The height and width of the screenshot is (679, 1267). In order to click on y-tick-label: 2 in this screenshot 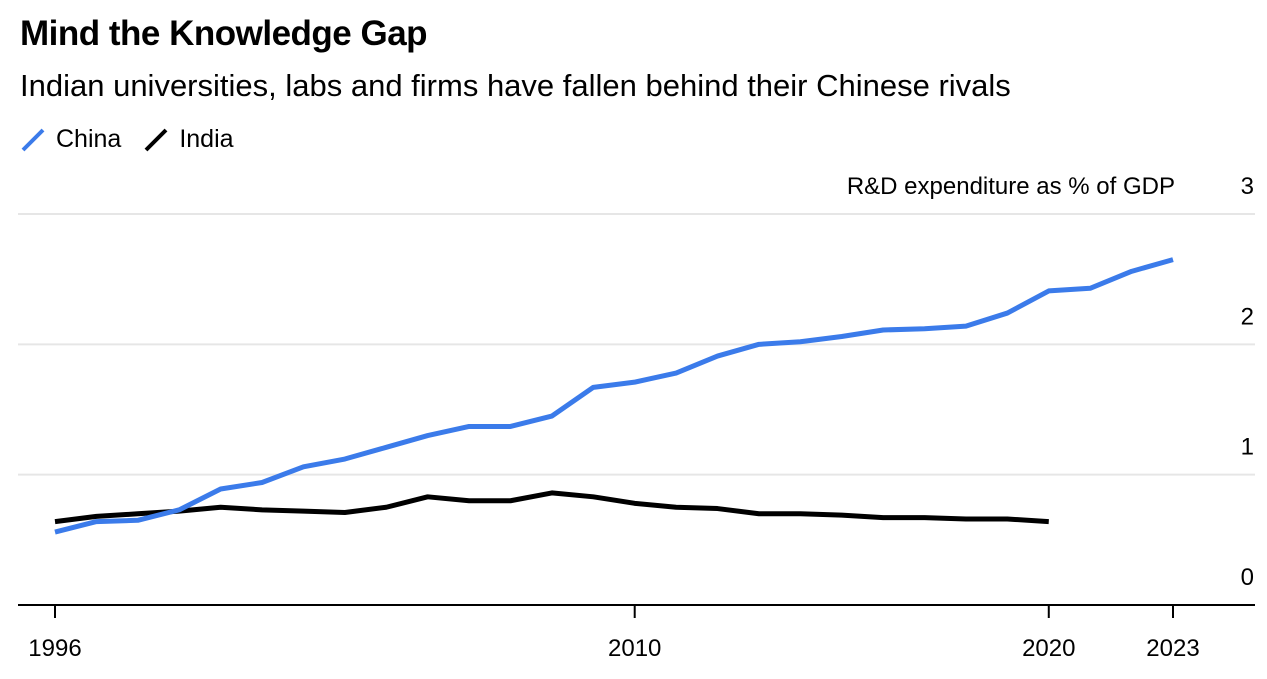, I will do `click(1247, 316)`.